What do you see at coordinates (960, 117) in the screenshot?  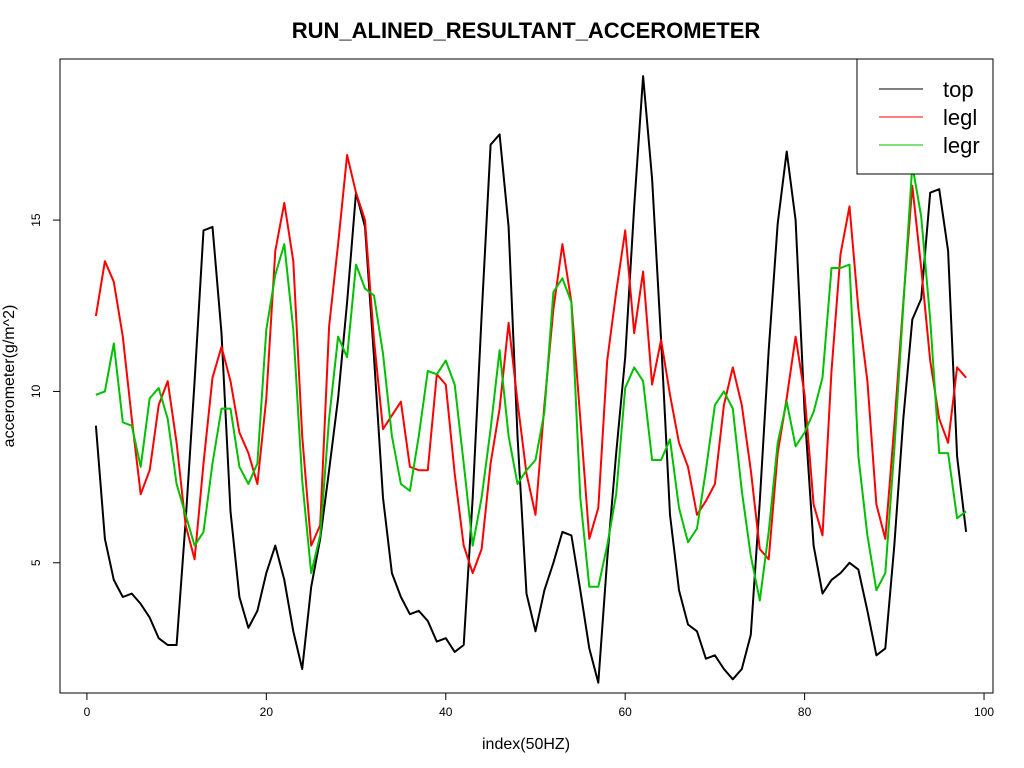 I see `legend-label-legl: legl` at bounding box center [960, 117].